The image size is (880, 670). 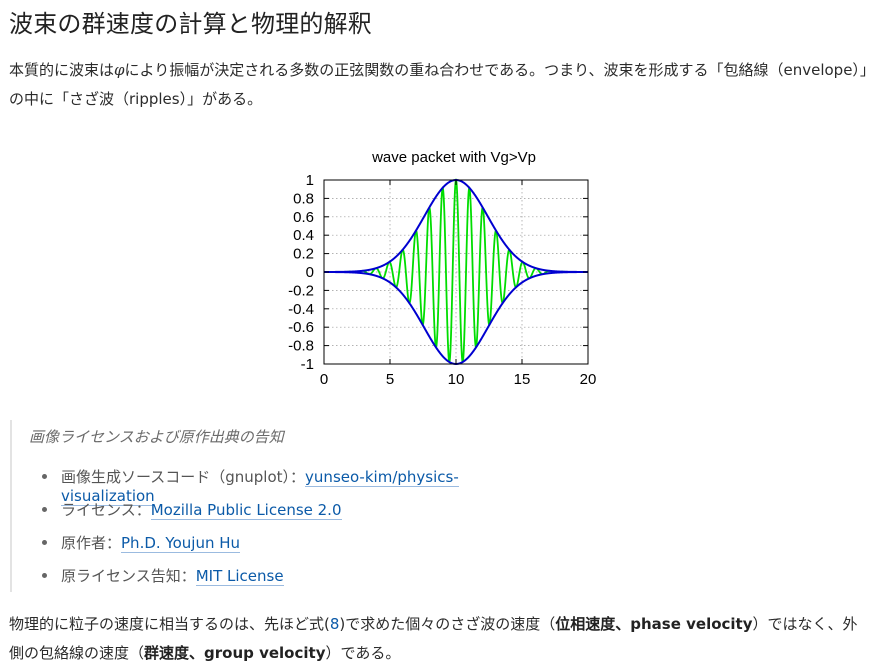 What do you see at coordinates (239, 576) in the screenshot?
I see `original-license-link: MIT License` at bounding box center [239, 576].